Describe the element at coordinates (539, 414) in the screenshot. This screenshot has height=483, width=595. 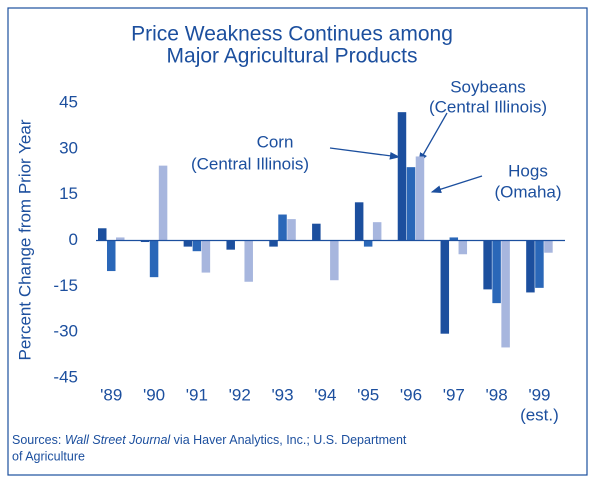
I see `x-tick-note: (est.)` at that location.